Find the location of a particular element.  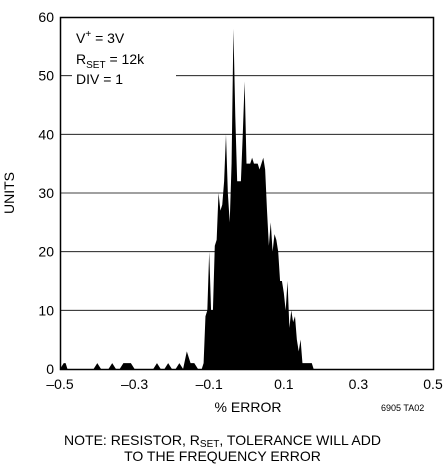

x-tick-label: –0.1 is located at coordinates (209, 384).